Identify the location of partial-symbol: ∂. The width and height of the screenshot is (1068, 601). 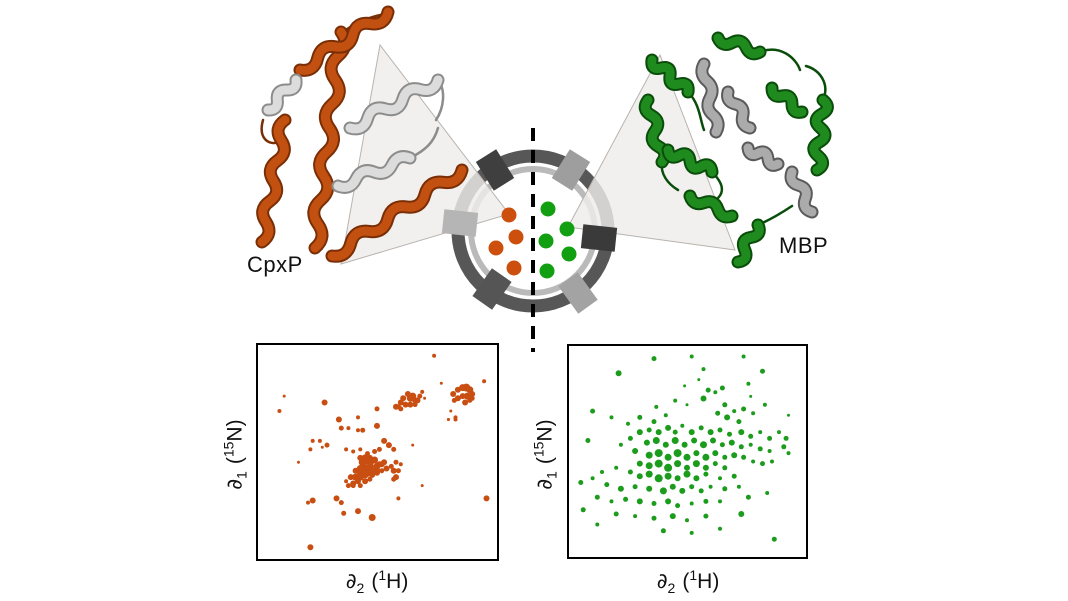
(544, 484).